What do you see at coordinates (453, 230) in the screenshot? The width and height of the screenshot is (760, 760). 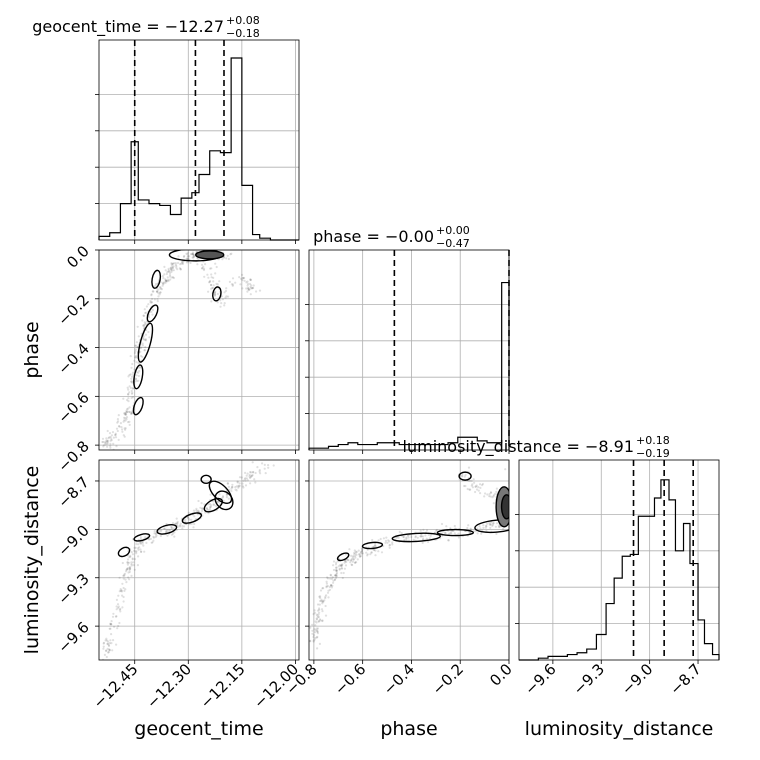 I see `title-sup: +0.00` at bounding box center [453, 230].